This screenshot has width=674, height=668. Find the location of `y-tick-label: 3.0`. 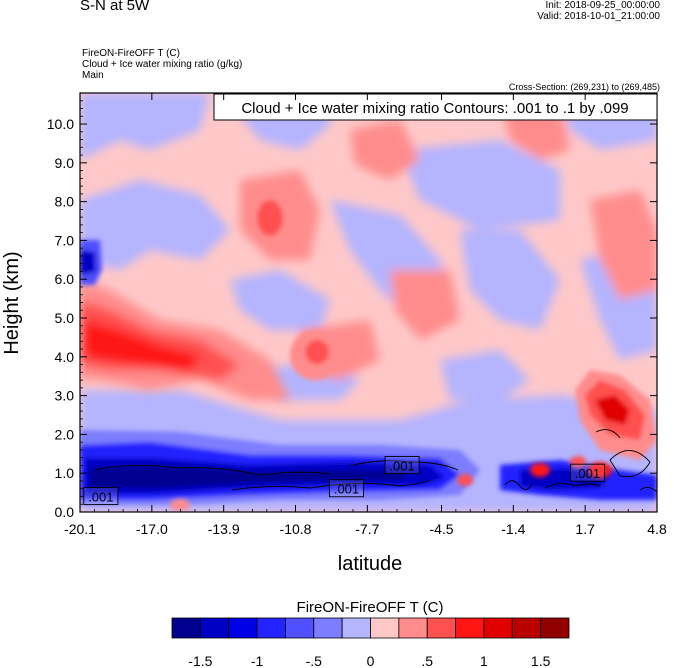

y-tick-label: 3.0 is located at coordinates (65, 396).